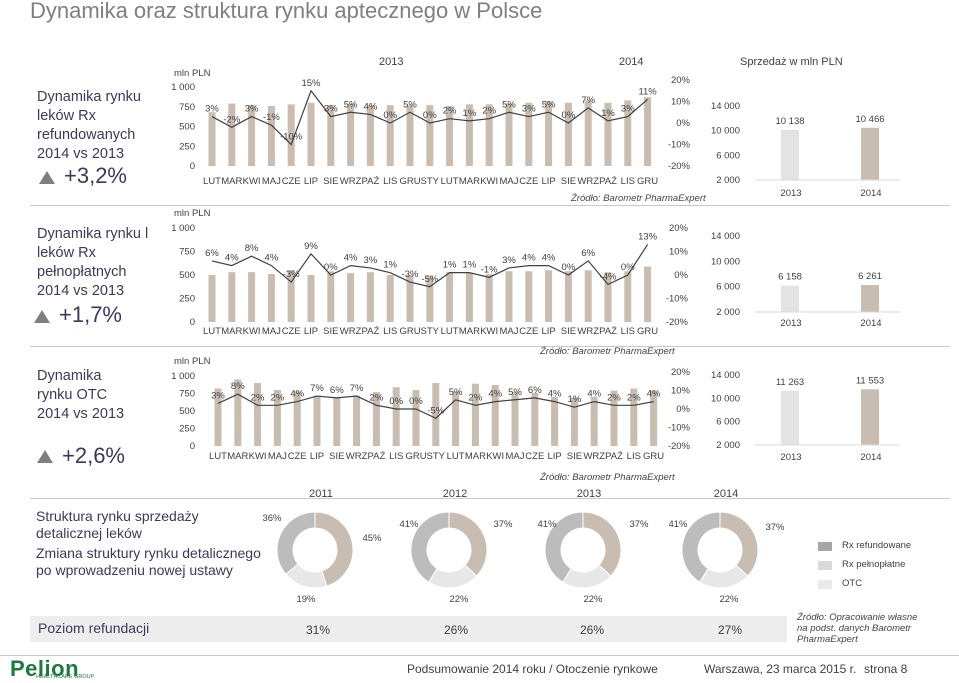 The image size is (959, 683). What do you see at coordinates (681, 102) in the screenshot?
I see `y2-tick-label: 10%` at bounding box center [681, 102].